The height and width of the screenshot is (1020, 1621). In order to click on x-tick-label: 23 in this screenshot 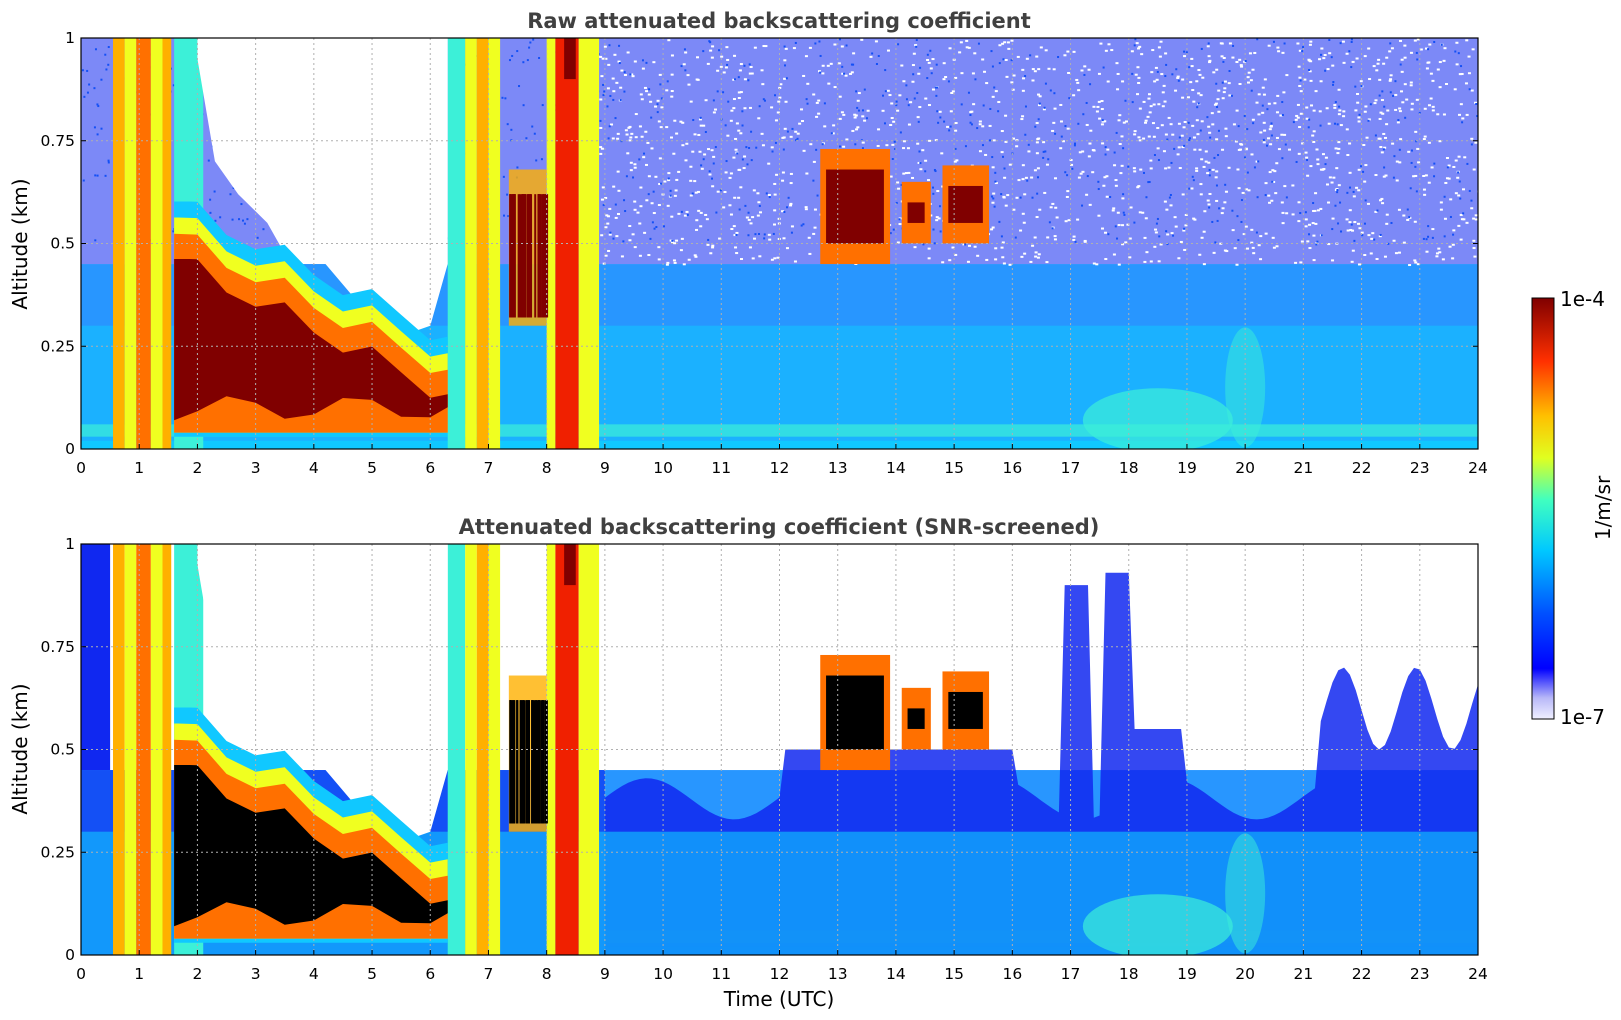, I will do `click(1420, 974)`.